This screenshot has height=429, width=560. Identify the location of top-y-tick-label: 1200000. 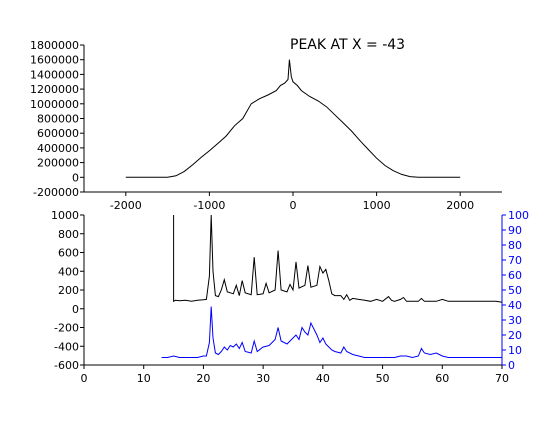
(54, 89).